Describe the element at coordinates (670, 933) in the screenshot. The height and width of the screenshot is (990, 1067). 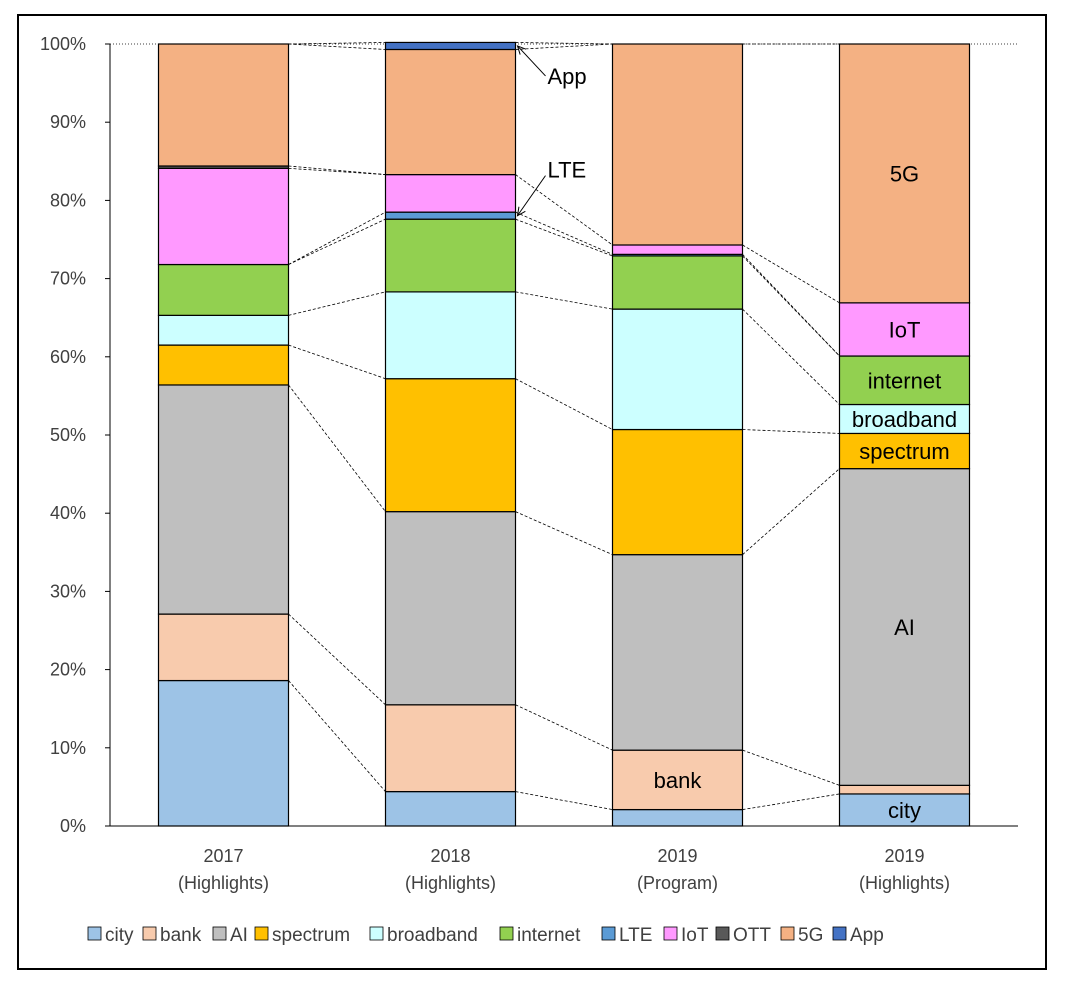
I see `legend-swatch-iot` at that location.